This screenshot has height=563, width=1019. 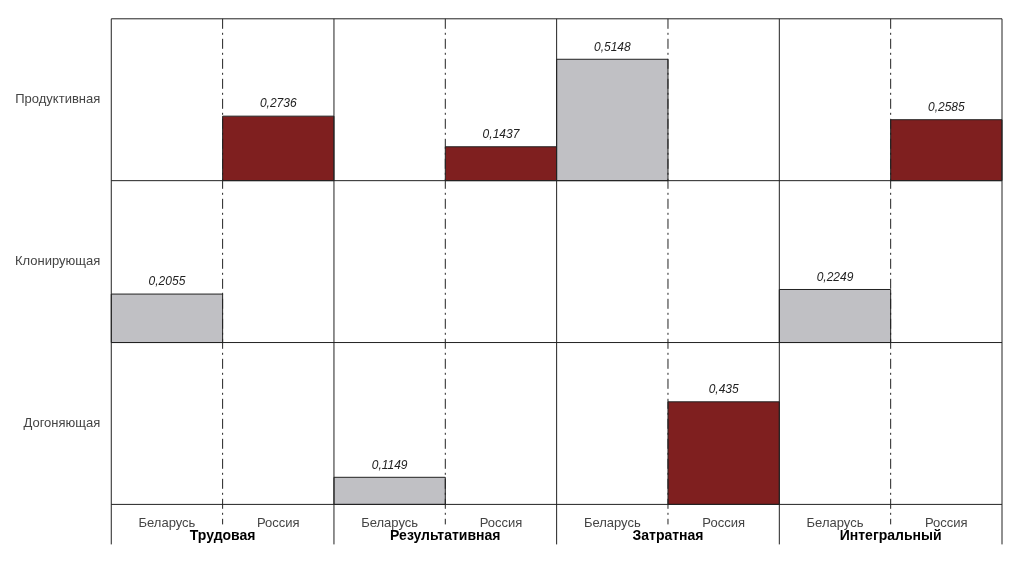 I want to click on data-label: 0,435, so click(x=723, y=389).